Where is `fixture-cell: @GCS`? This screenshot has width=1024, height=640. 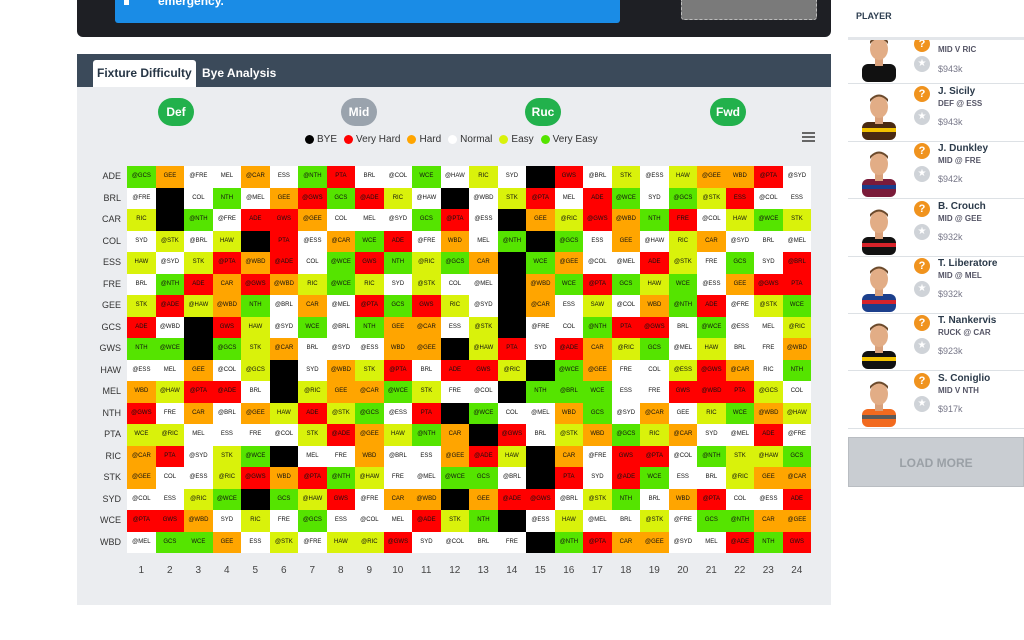
fixture-cell: @GCS is located at coordinates (455, 263).